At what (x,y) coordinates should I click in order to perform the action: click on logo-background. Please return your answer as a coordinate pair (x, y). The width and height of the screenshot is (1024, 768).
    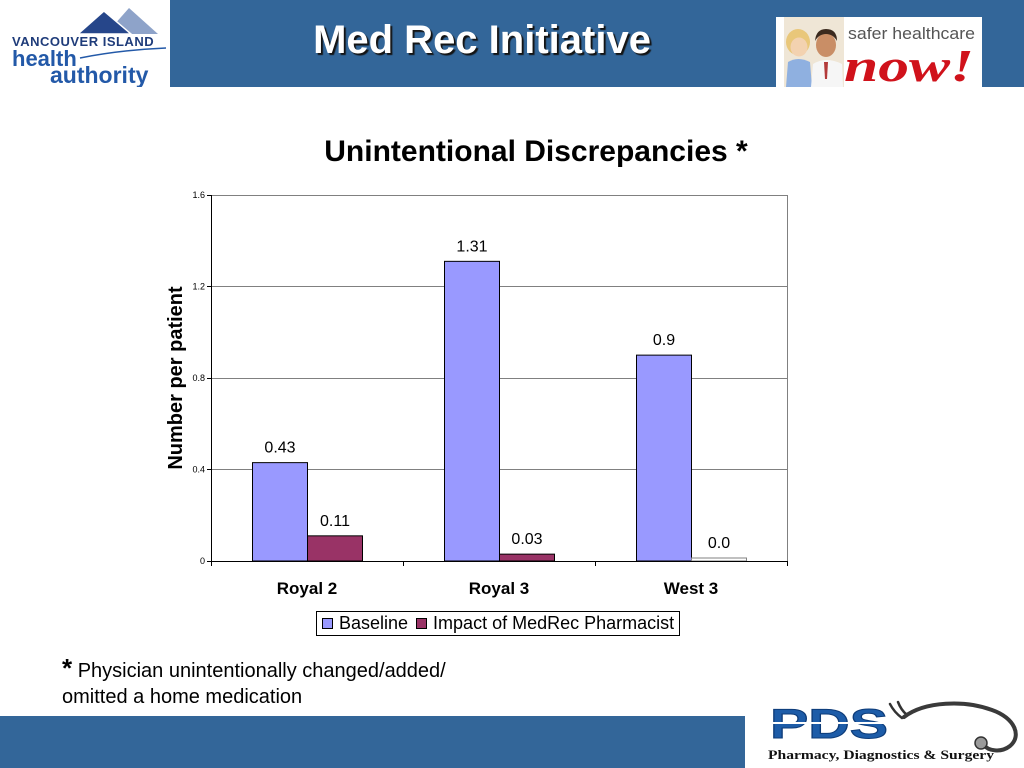
    Looking at the image, I should click on (85, 43).